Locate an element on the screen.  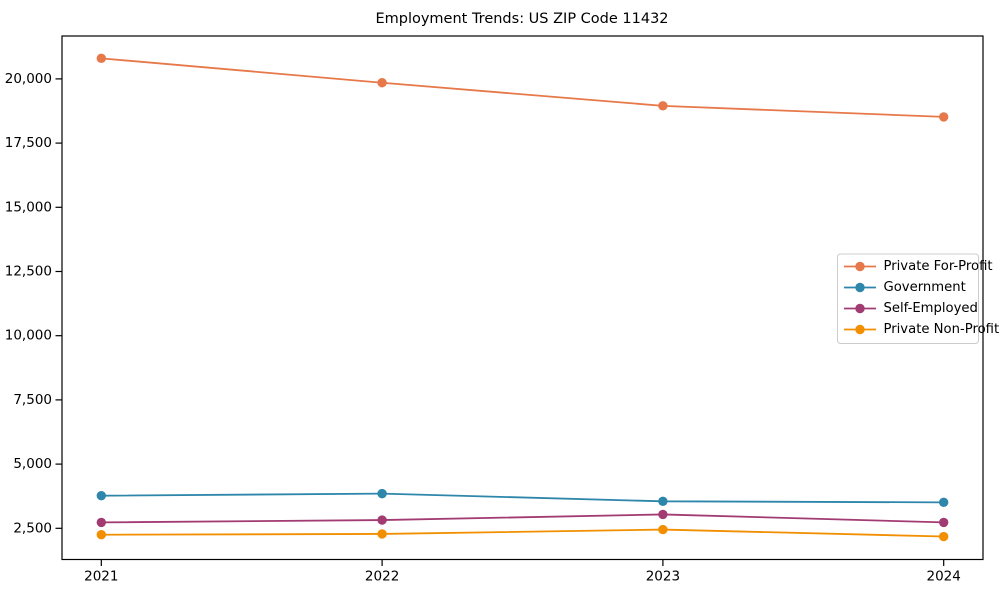
legend-label: Private For-Profit is located at coordinates (938, 266).